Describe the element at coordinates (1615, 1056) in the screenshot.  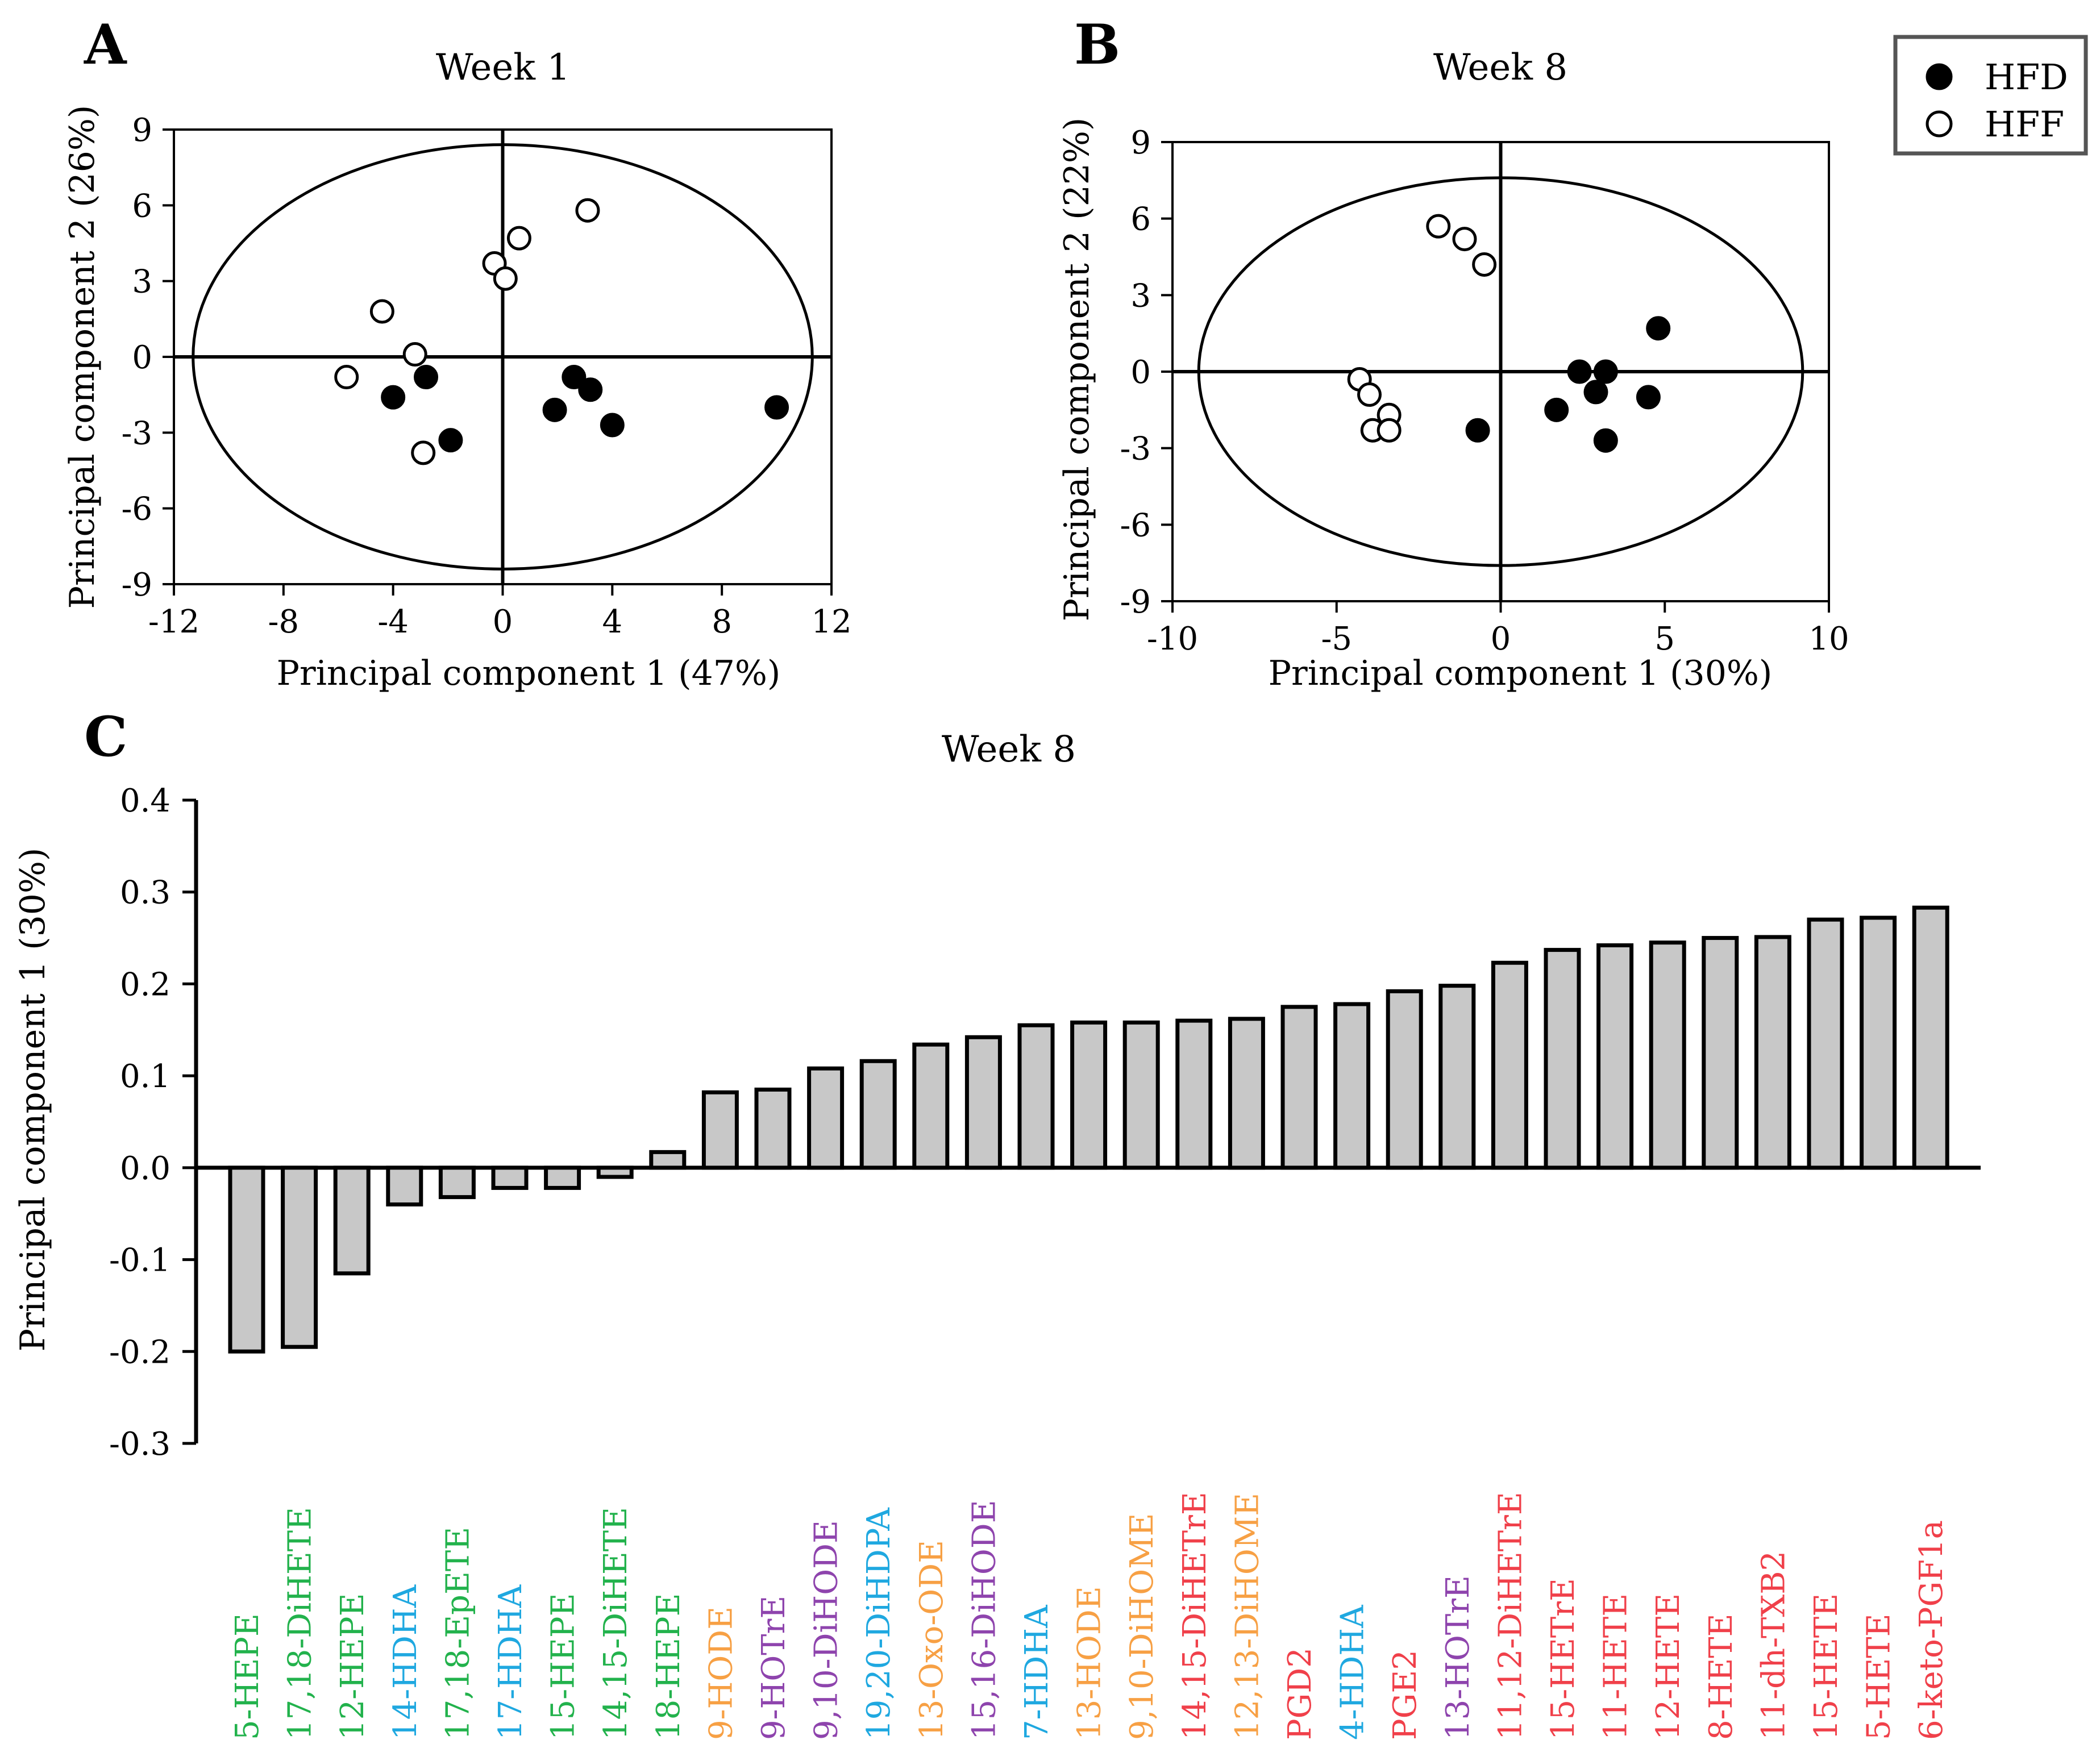
I see `bar-11-hete` at that location.